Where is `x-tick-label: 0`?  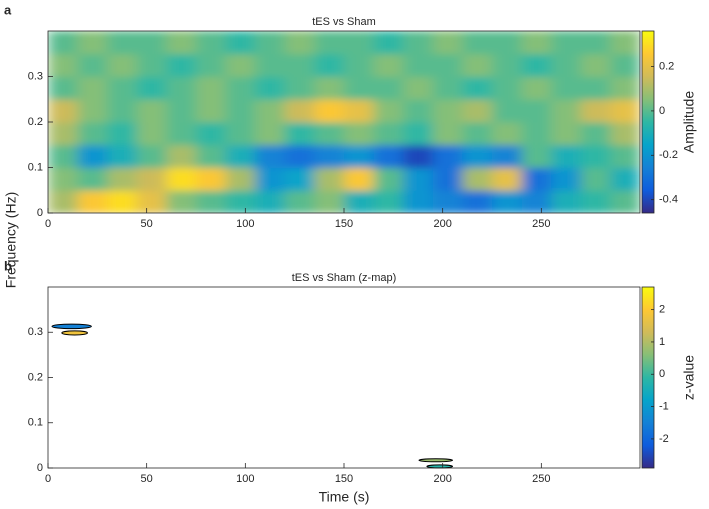
x-tick-label: 0 is located at coordinates (48, 224).